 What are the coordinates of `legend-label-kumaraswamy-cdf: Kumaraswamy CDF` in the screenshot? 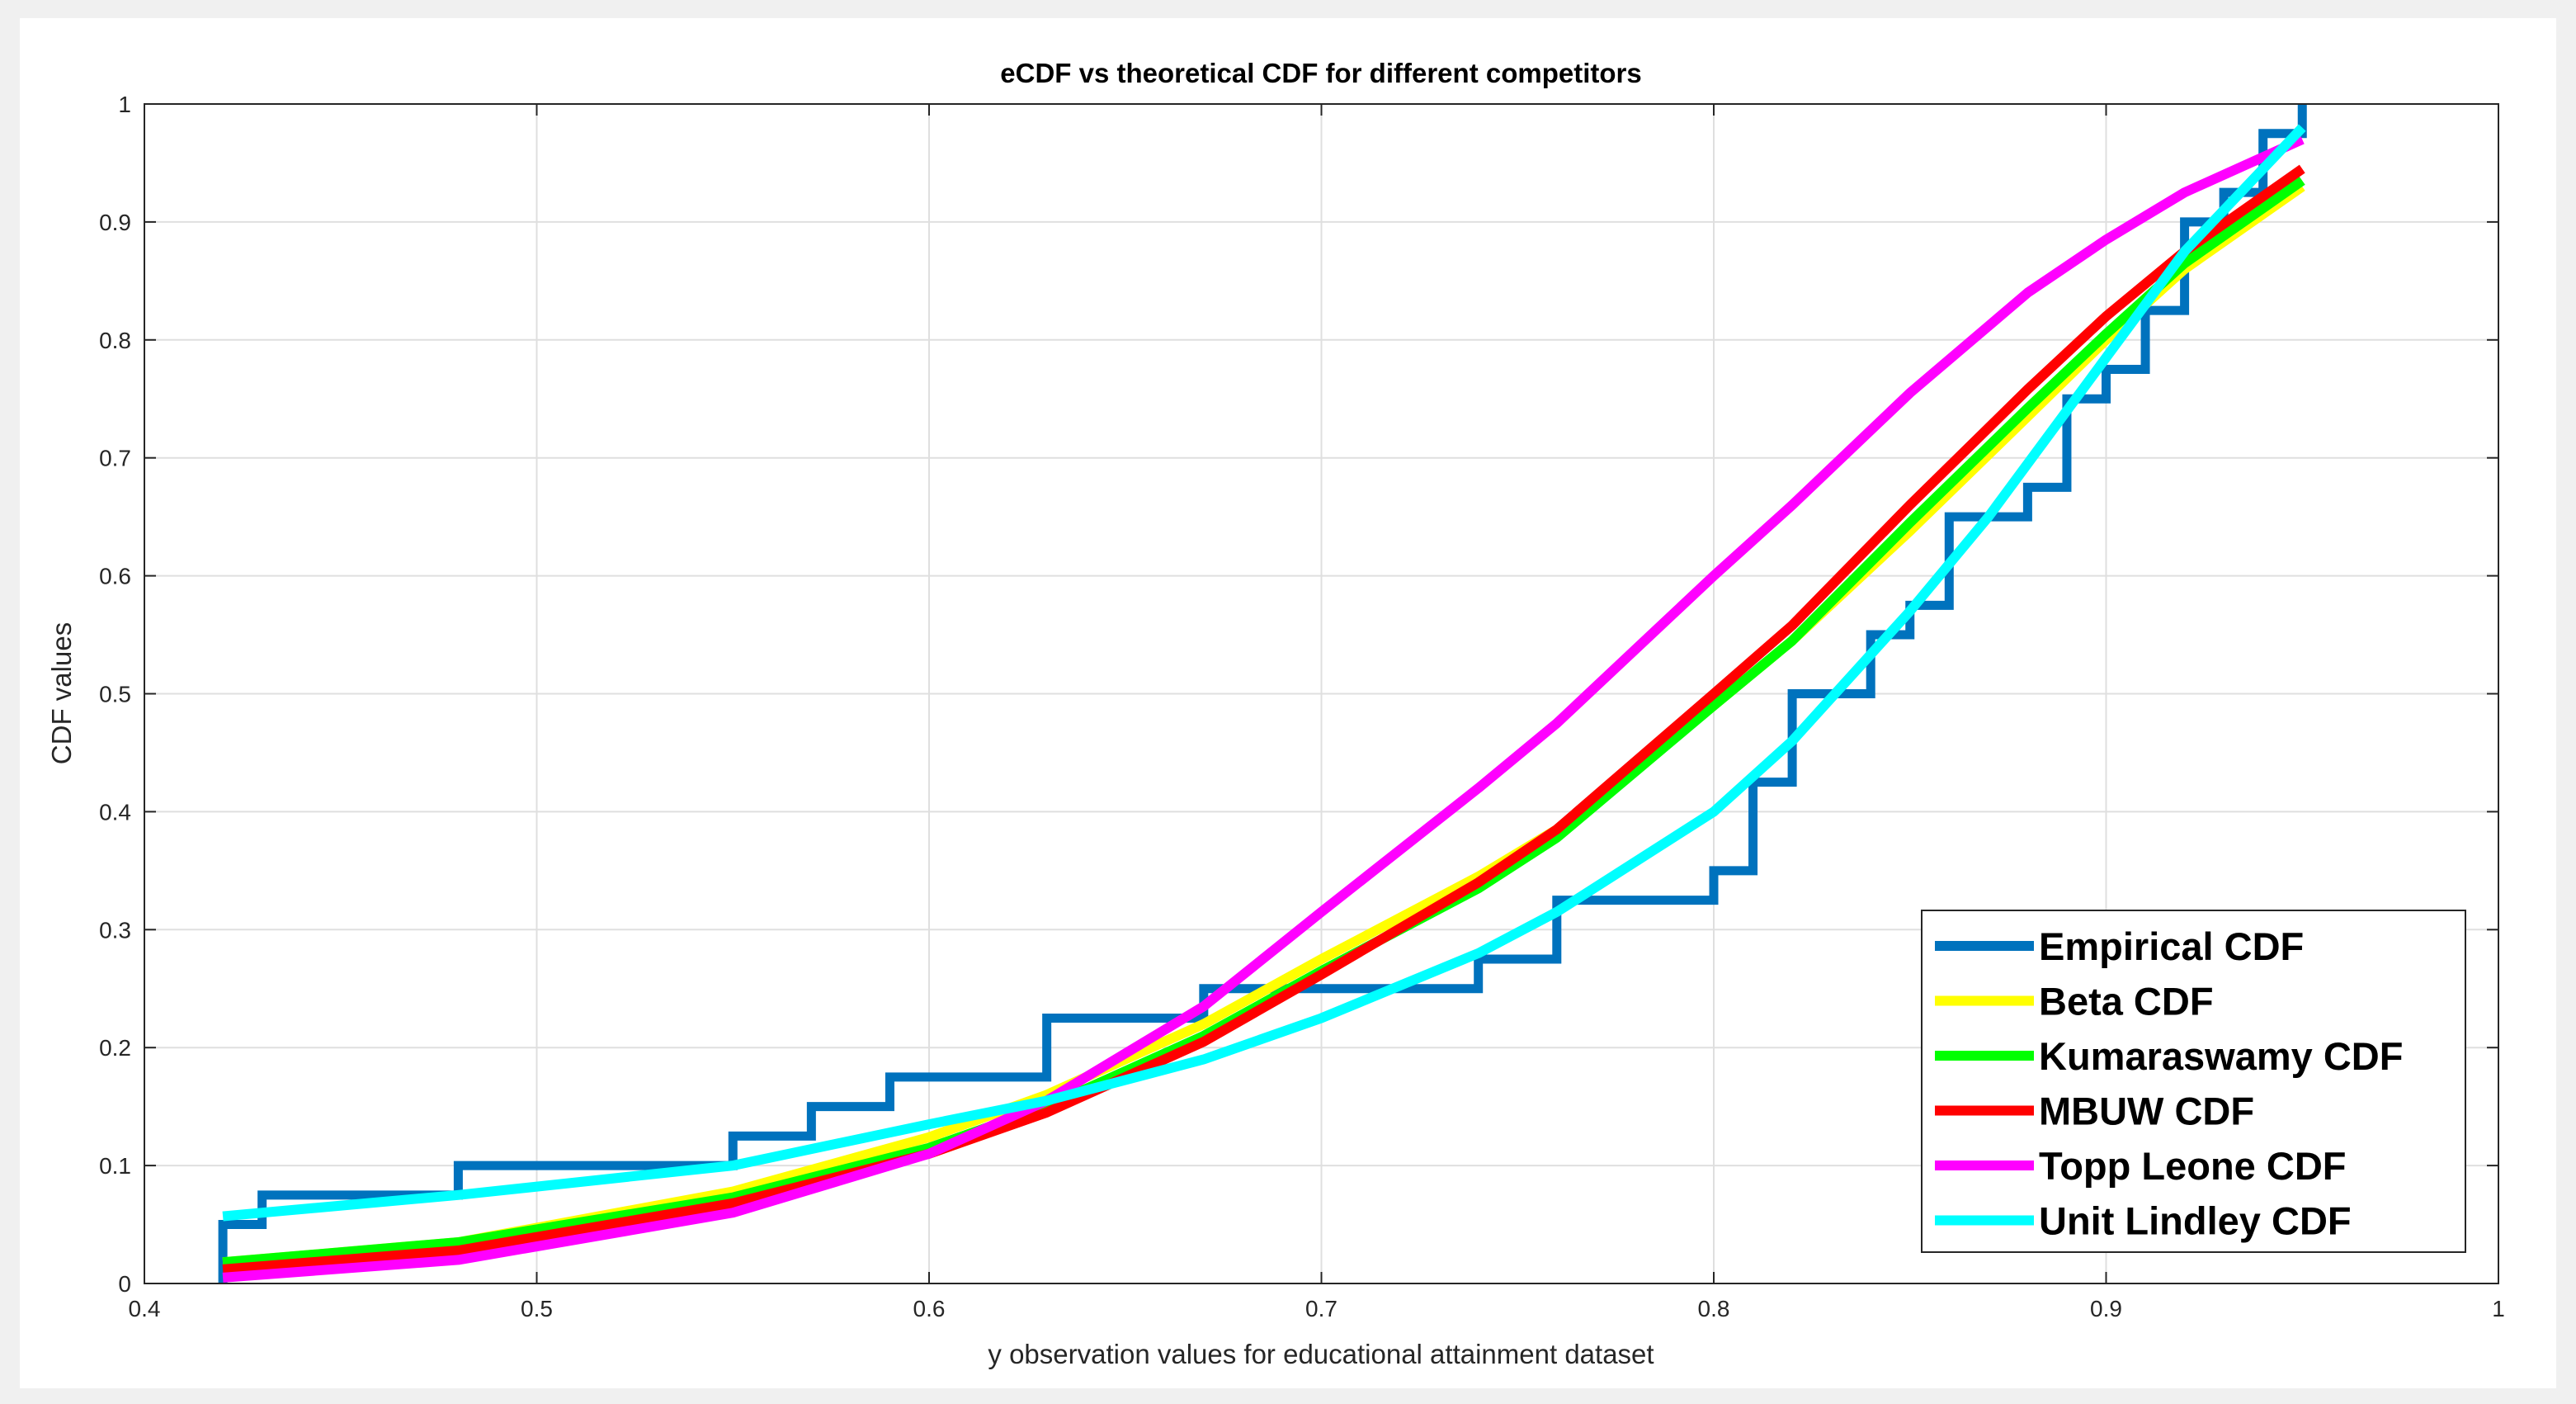 It's located at (2221, 1056).